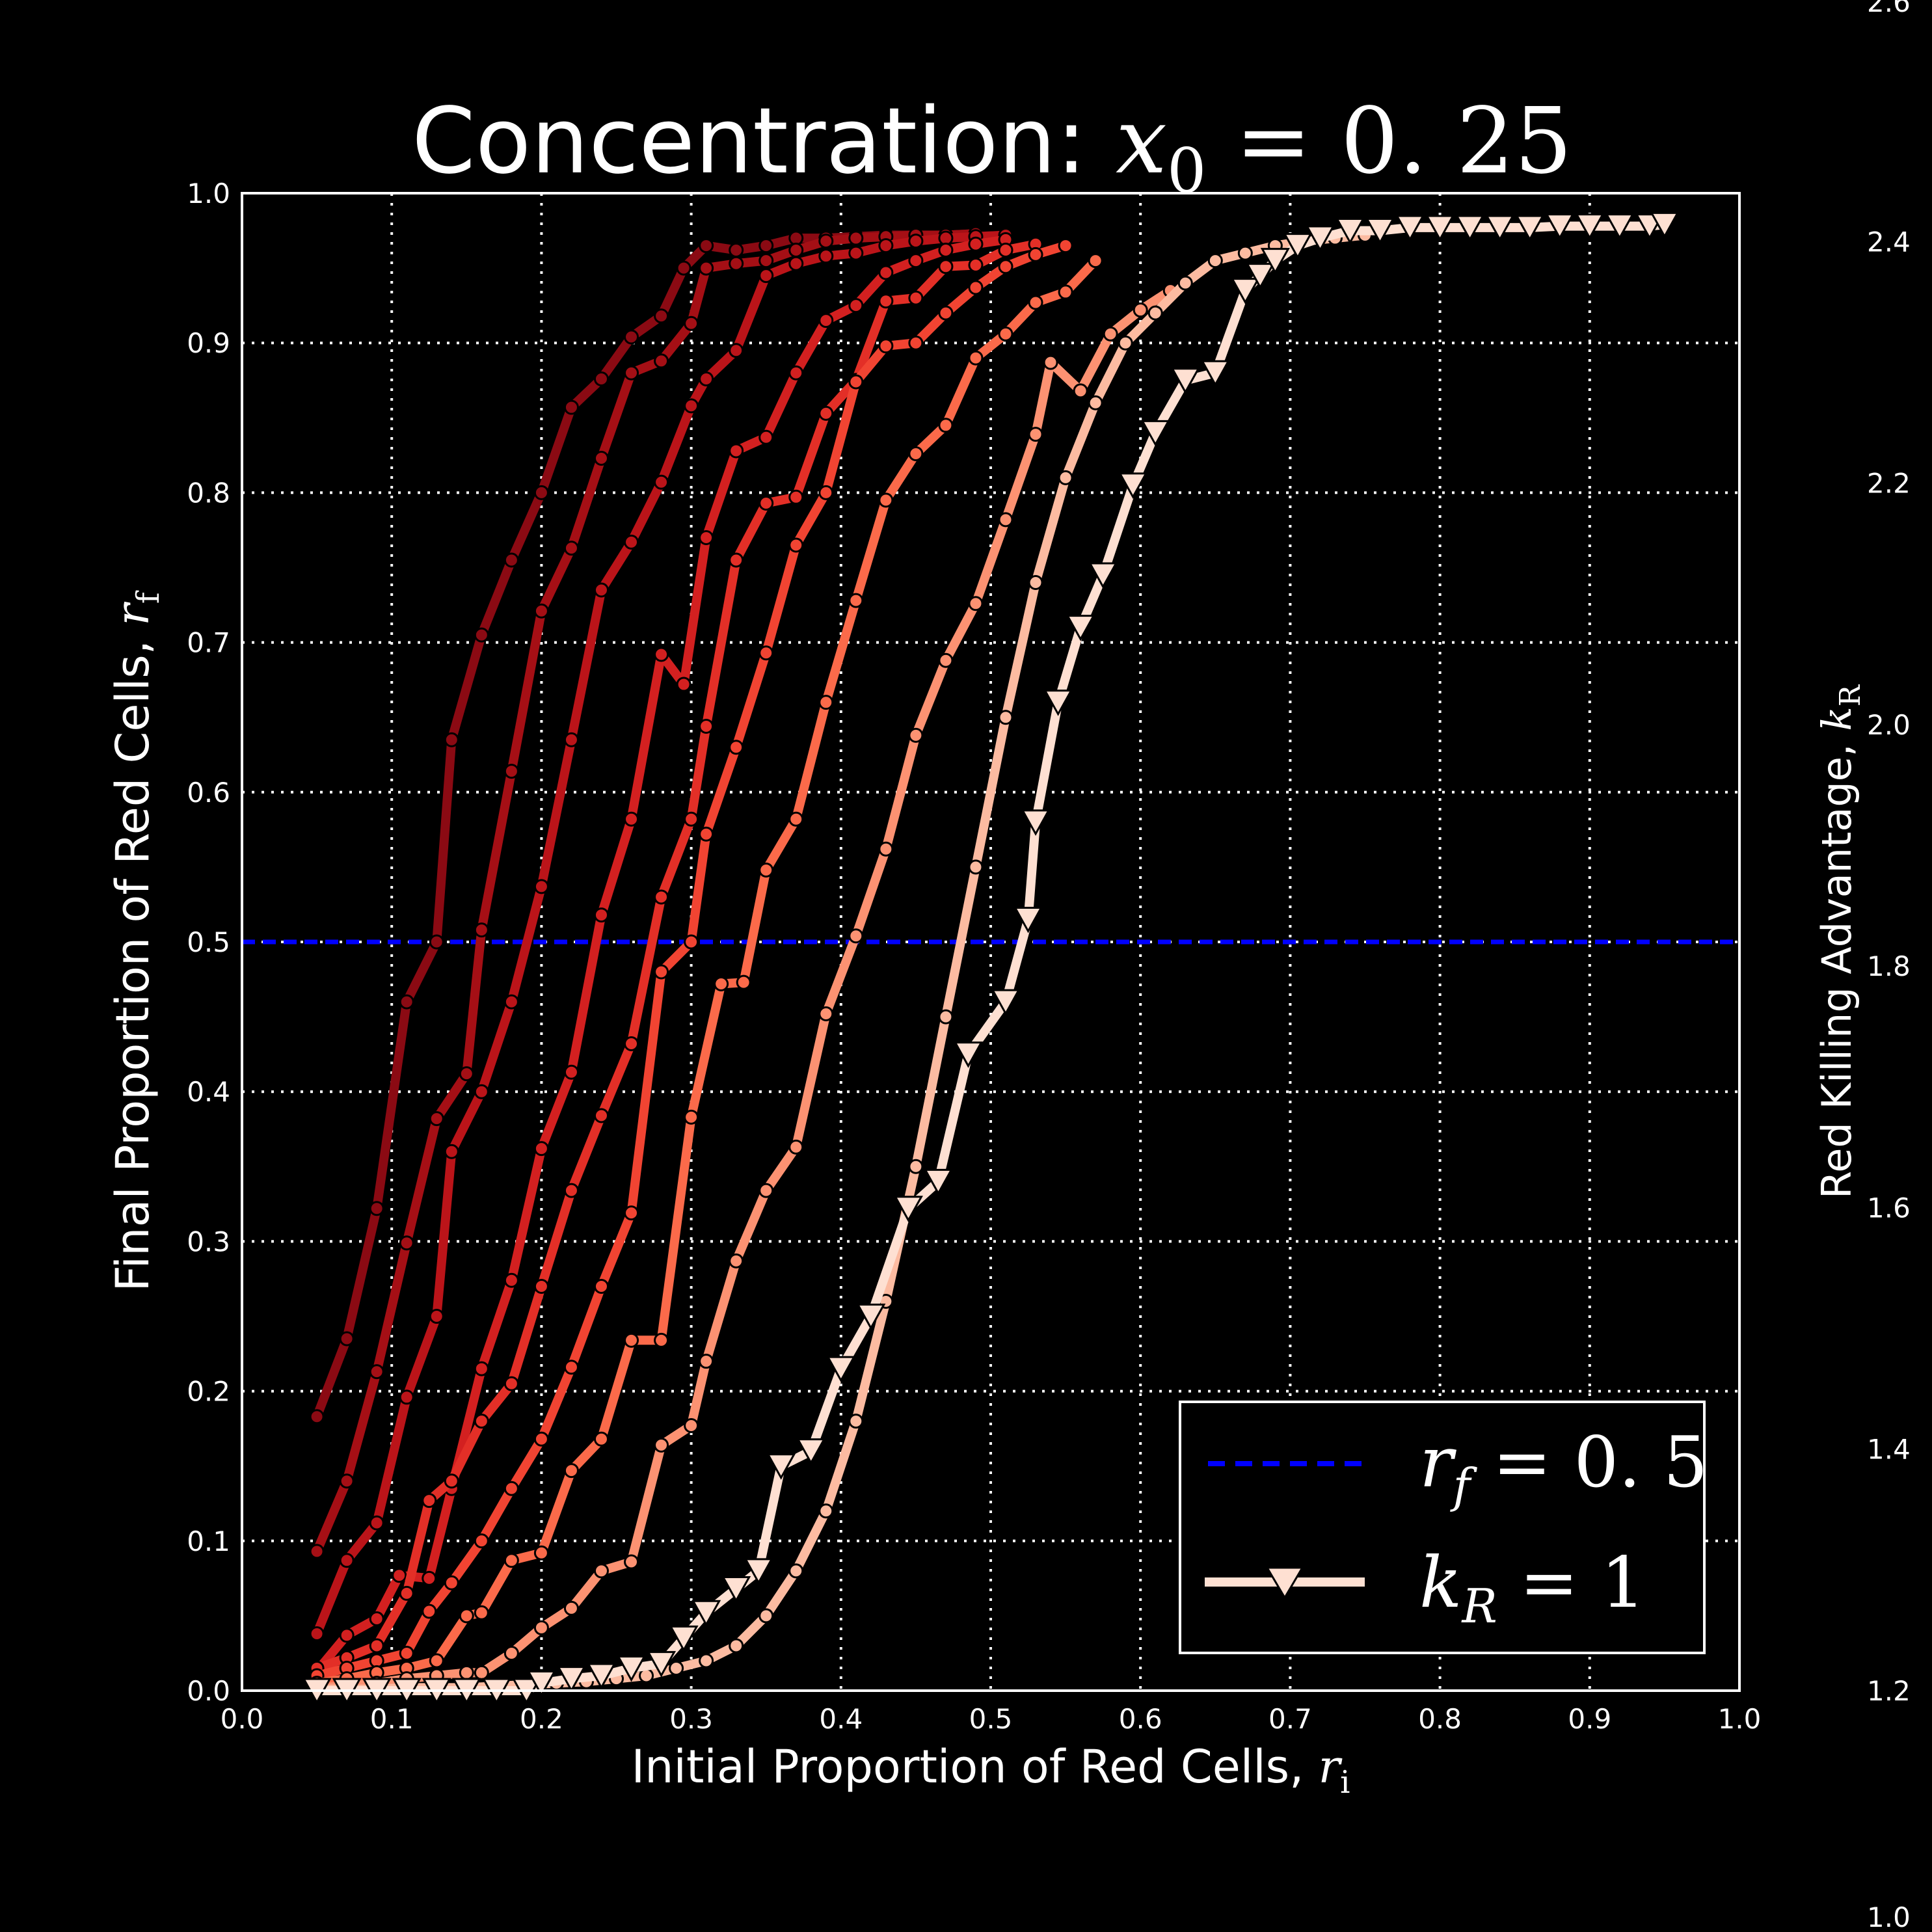 The height and width of the screenshot is (1932, 1932). I want to click on colorbar-tick-label: 2.4, so click(1889, 242).